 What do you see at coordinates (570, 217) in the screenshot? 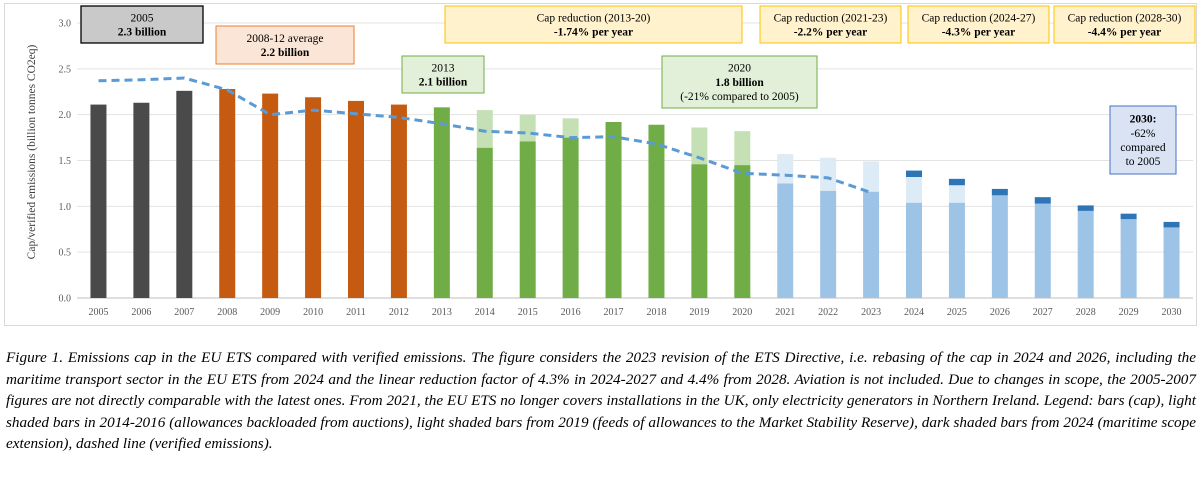
I see `bar-2016` at bounding box center [570, 217].